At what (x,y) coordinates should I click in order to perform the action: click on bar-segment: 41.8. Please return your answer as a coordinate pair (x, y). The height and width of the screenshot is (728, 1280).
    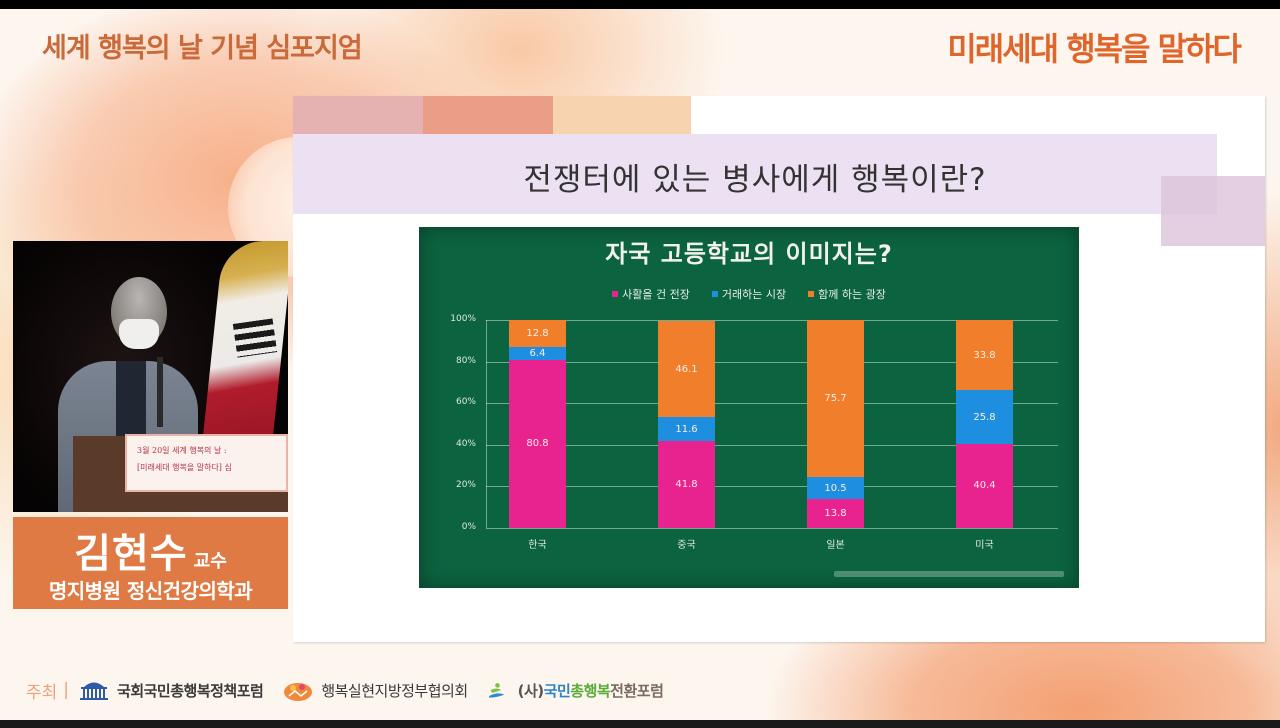
    Looking at the image, I should click on (686, 484).